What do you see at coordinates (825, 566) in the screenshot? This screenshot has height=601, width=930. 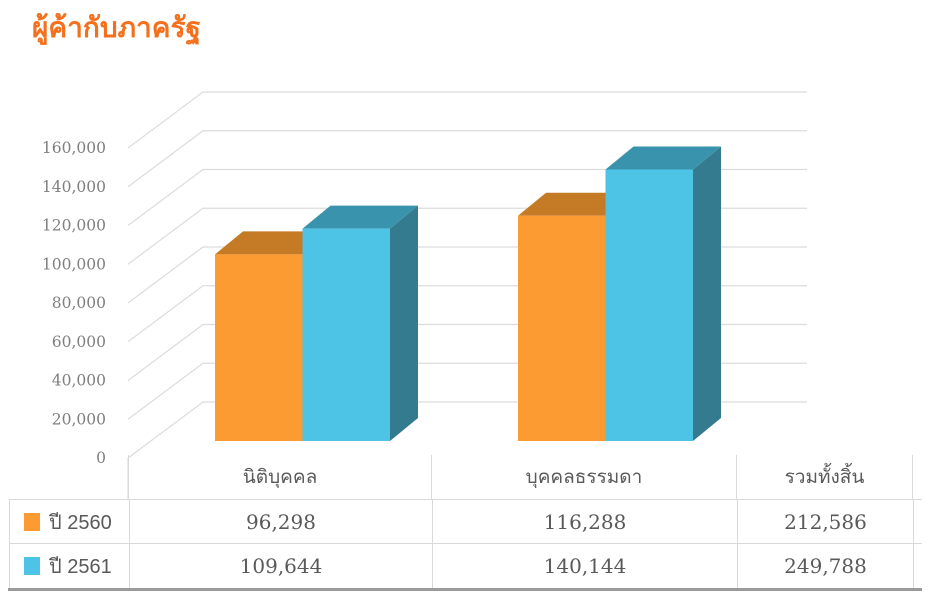 I see `value-y2561-total: 249,788` at bounding box center [825, 566].